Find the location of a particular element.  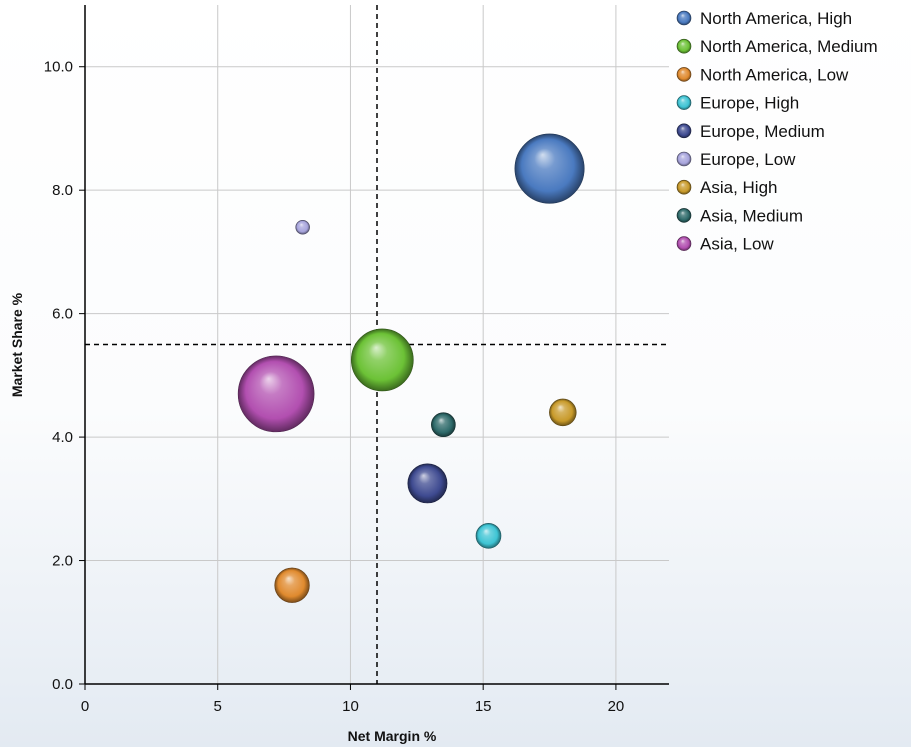

y-tick-label: 10.0 is located at coordinates (58, 67).